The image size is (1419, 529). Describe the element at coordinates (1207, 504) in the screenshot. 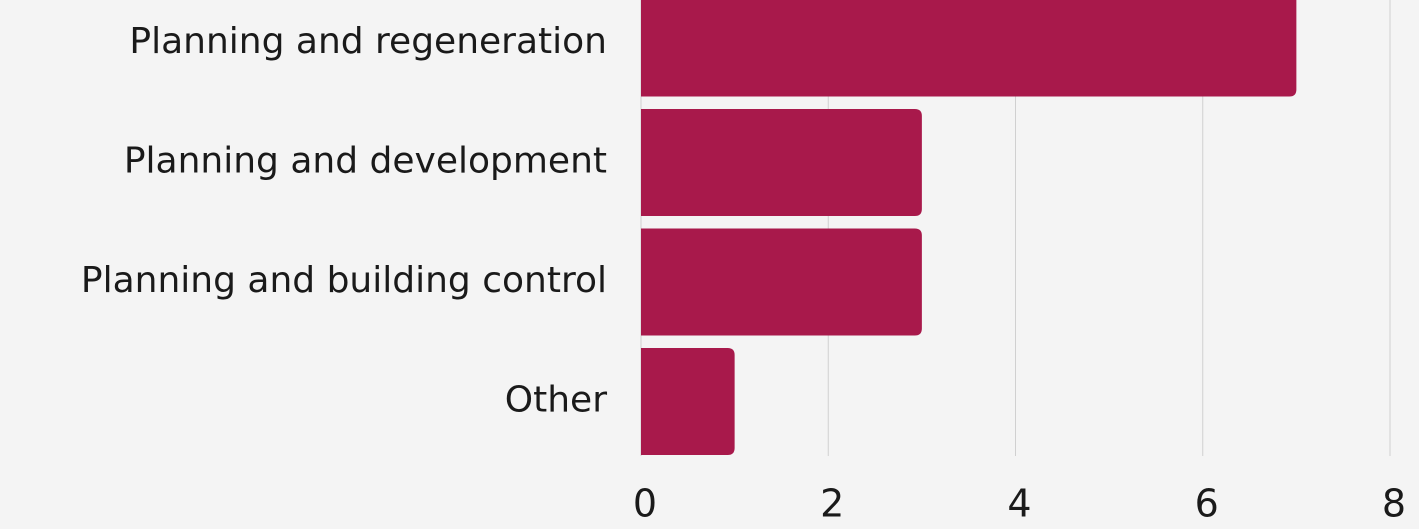

I see `x-tick-label: 6` at that location.